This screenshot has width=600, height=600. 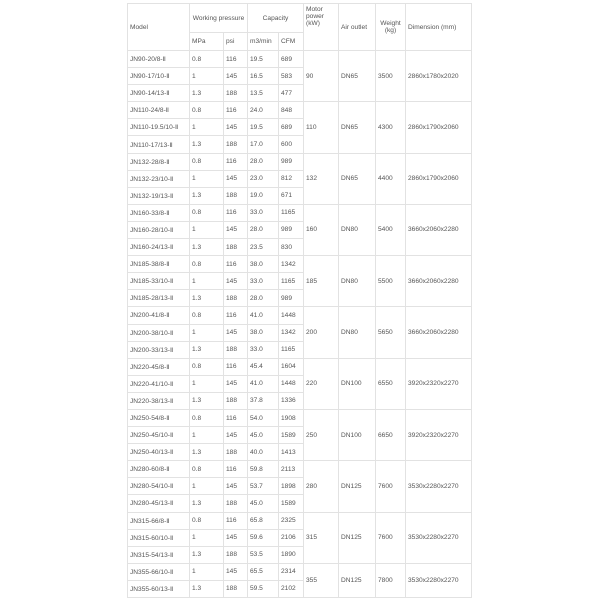 I want to click on header-cfm: CFM, so click(x=291, y=41).